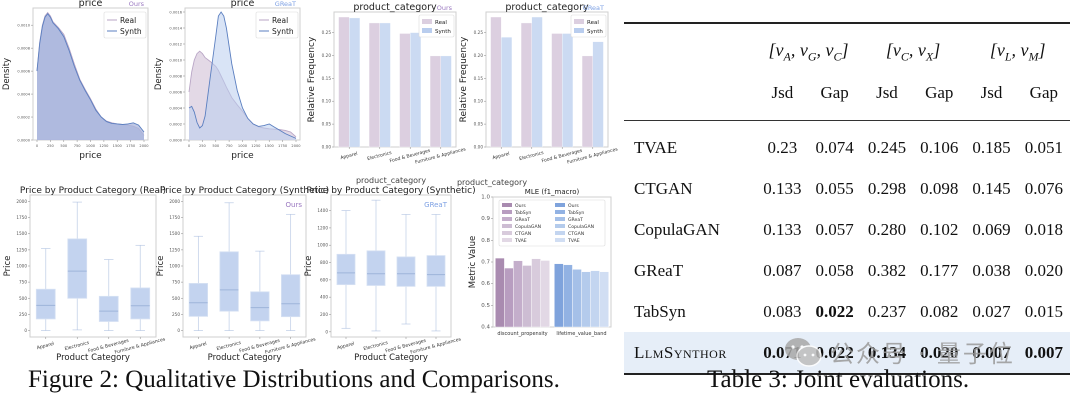 The height and width of the screenshot is (405, 1080). What do you see at coordinates (175, 29) in the screenshot?
I see `y-tick-label: 0.0014` at bounding box center [175, 29].